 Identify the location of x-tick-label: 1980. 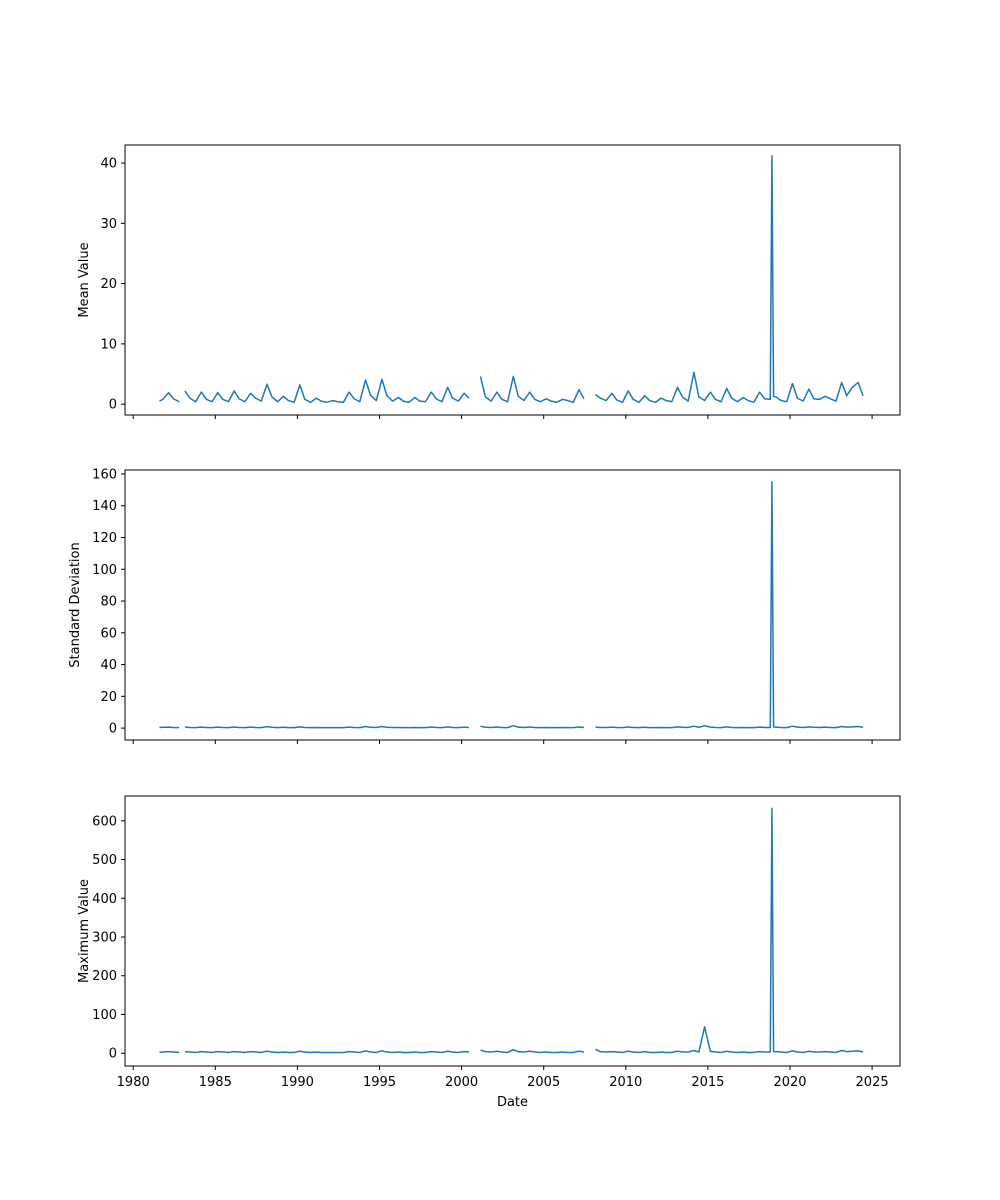
(133, 1082).